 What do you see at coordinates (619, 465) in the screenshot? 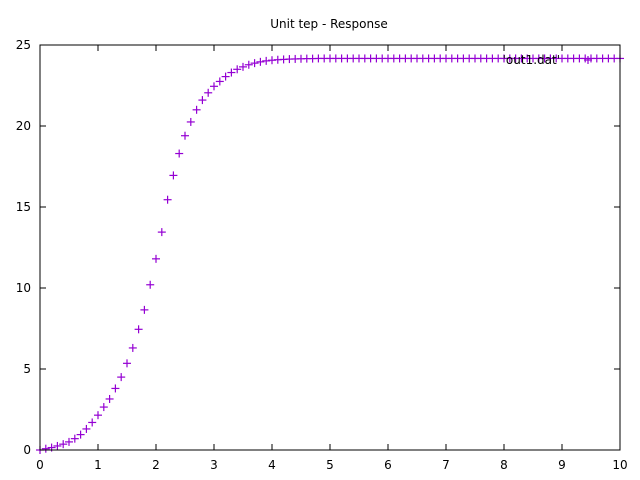
I see `x-tick-label: 10` at bounding box center [619, 465].